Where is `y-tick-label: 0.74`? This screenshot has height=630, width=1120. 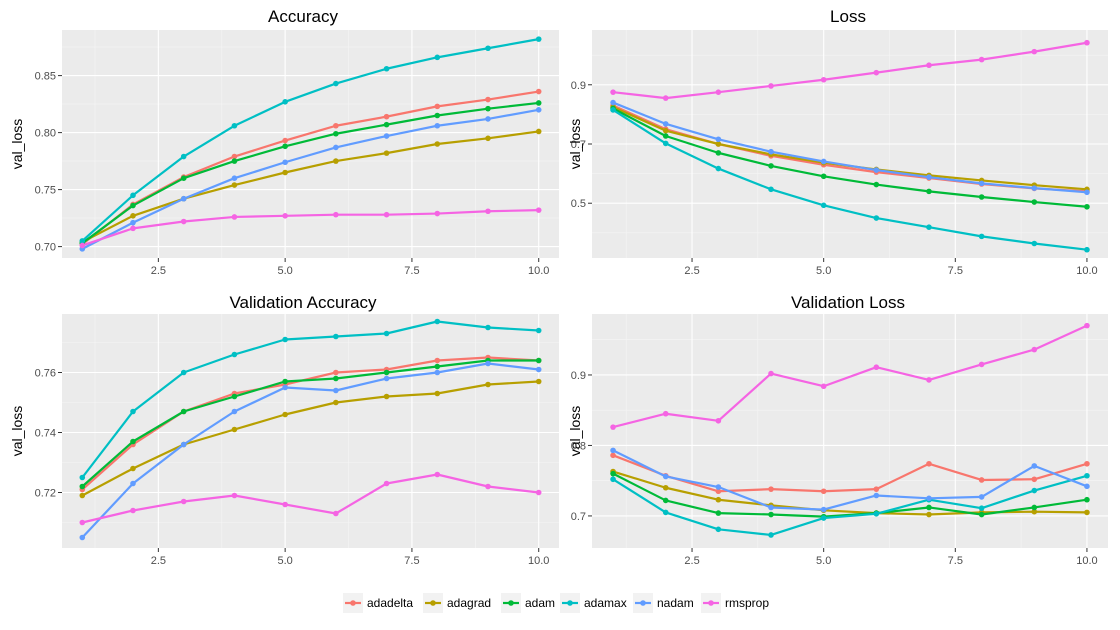
y-tick-label: 0.74 is located at coordinates (45, 434).